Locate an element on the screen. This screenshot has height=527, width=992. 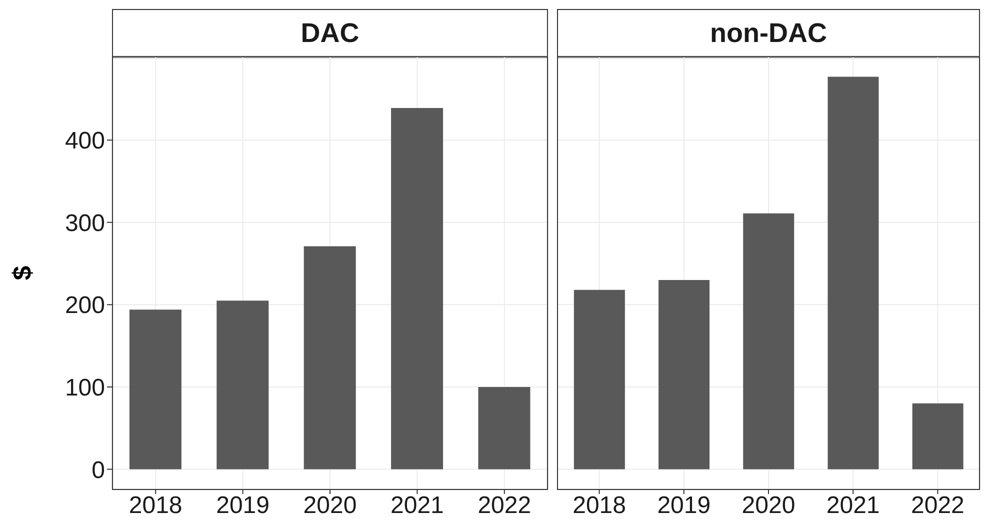
y-axis-title: $ is located at coordinates (22, 272).